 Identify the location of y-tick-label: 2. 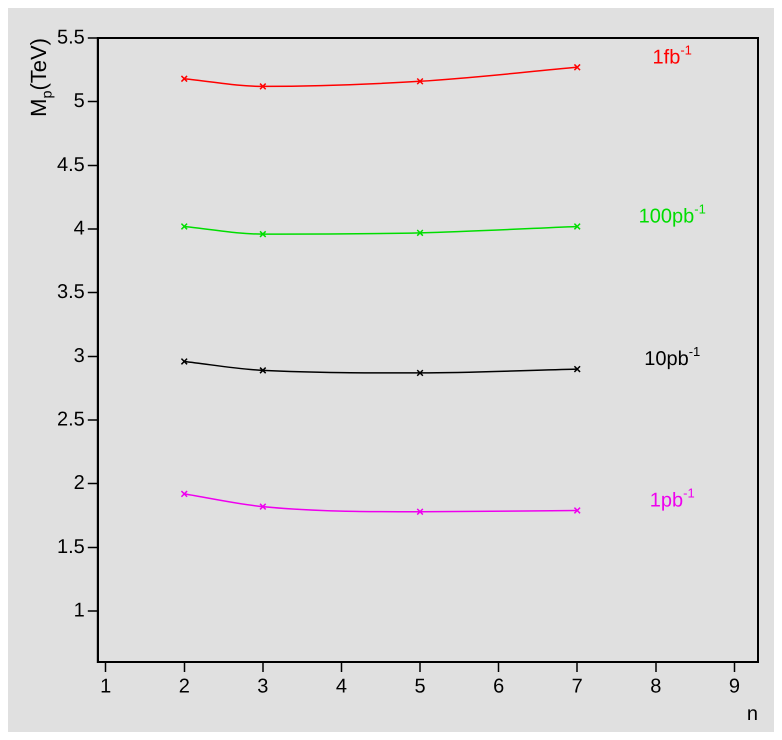
(79, 483).